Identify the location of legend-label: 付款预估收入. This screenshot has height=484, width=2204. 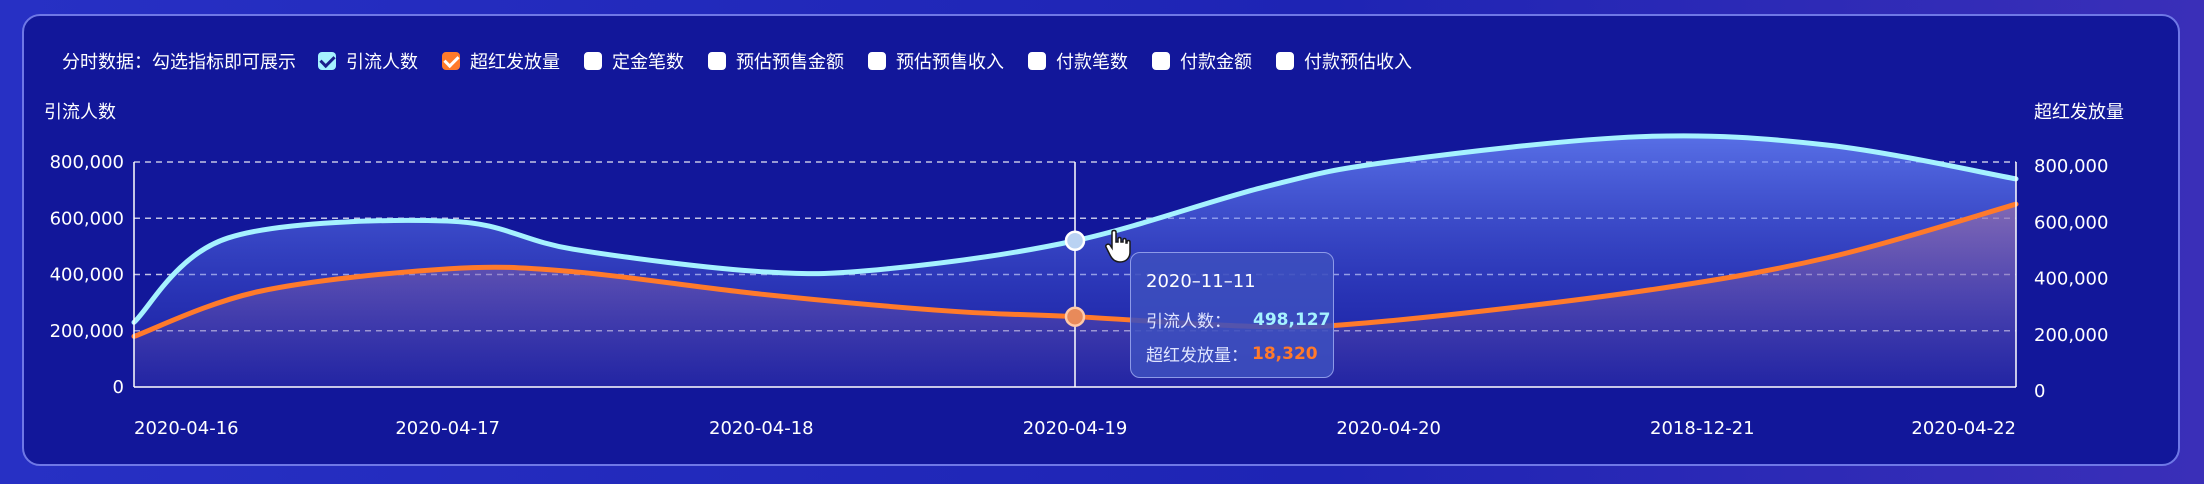
(1358, 62).